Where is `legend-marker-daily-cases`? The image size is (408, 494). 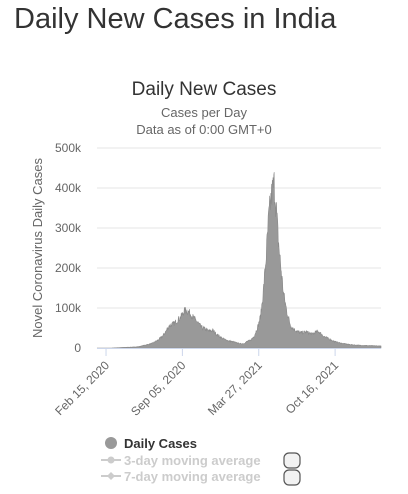
legend-marker-daily-cases is located at coordinates (111, 443).